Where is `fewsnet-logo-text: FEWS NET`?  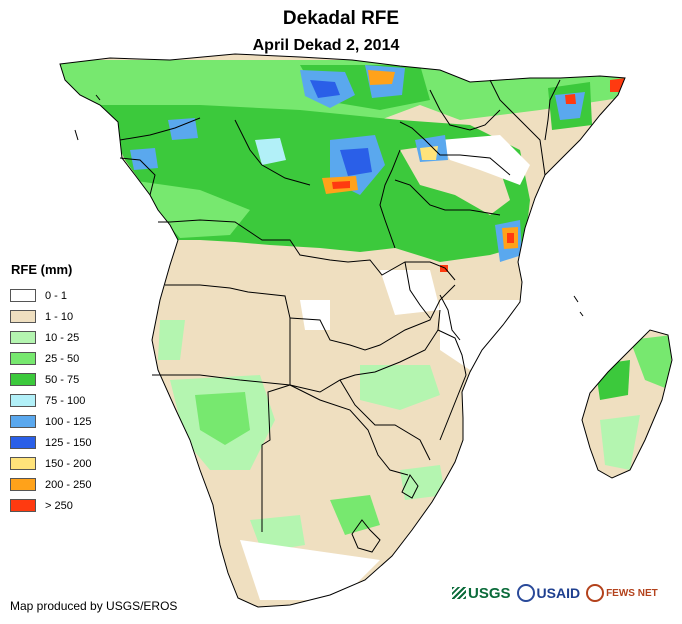
fewsnet-logo-text: FEWS NET is located at coordinates (632, 593).